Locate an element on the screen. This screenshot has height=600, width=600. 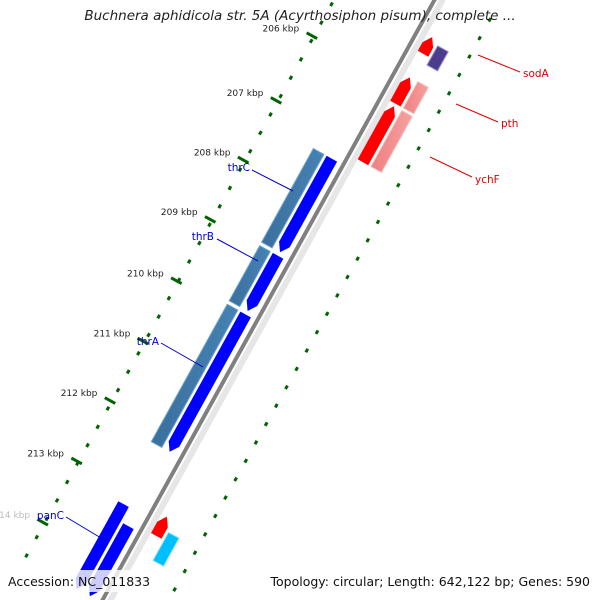
label-leader-thrC is located at coordinates (272, 180).